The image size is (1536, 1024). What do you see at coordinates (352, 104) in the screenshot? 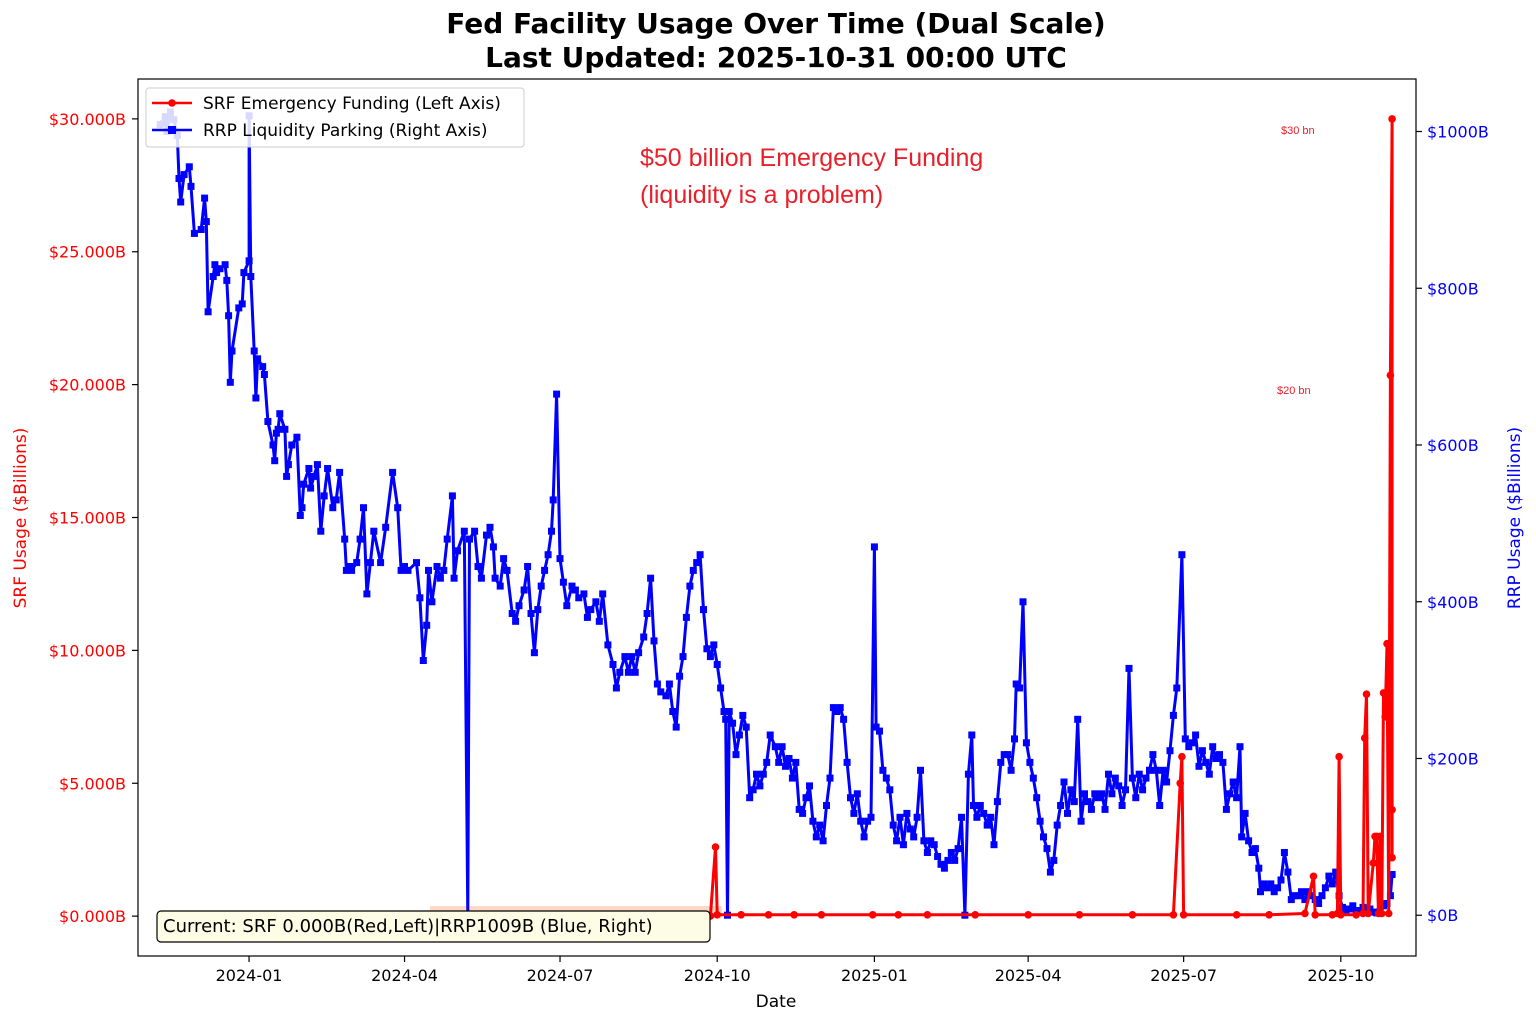
I see `legend-srf-label: SRF Emergency Funding (Left Axis)` at bounding box center [352, 104].